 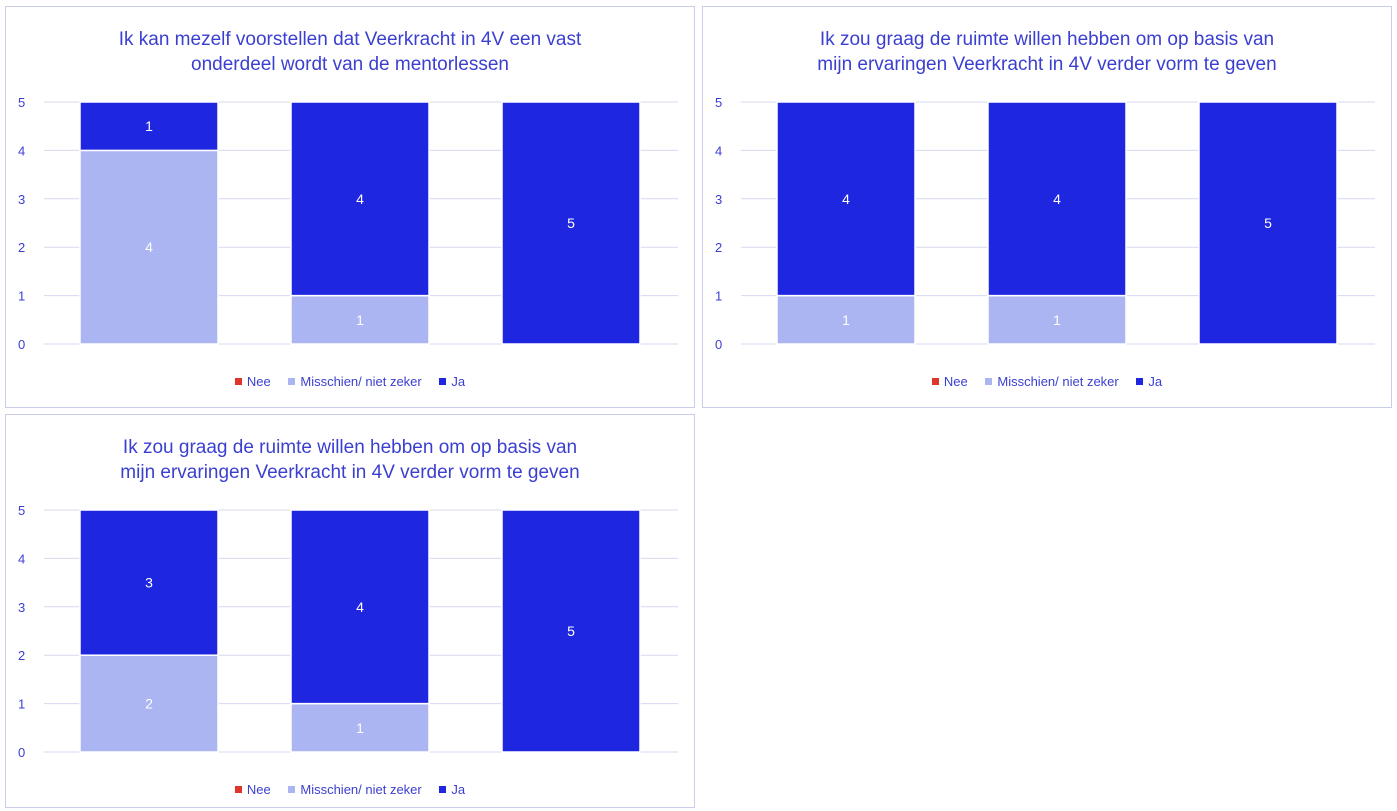 I want to click on data-label: 3, so click(x=149, y=583).